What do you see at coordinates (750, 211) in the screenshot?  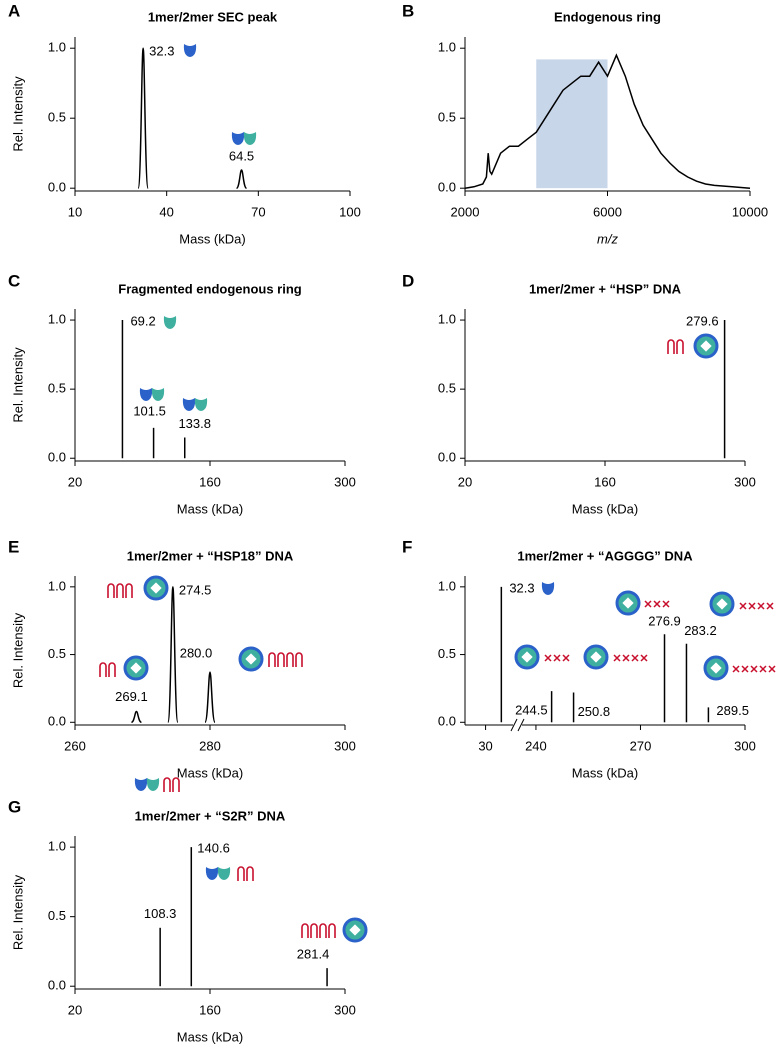 I see `x-tick-label: 10000` at bounding box center [750, 211].